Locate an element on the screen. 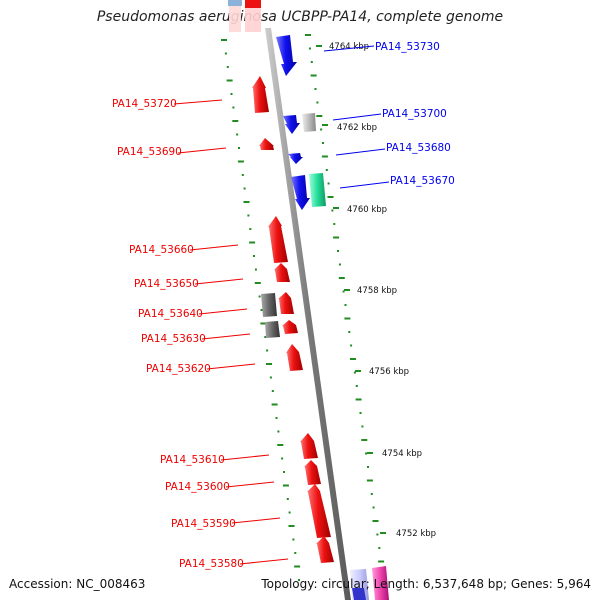 This screenshot has width=600, height=600. kbp-label-4758: 4758 kbp is located at coordinates (377, 291).